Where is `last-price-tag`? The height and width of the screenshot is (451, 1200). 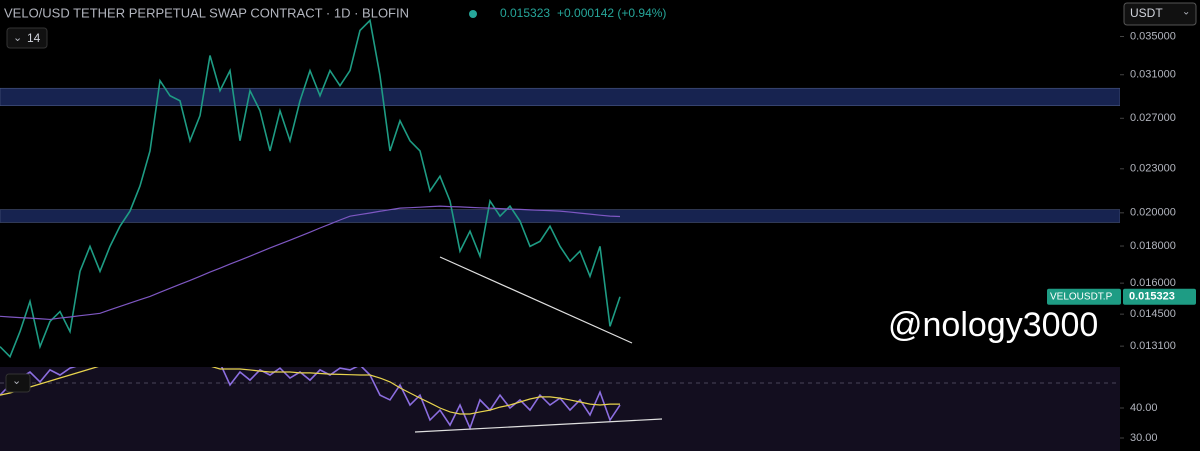
last-price-tag is located at coordinates (1159, 296).